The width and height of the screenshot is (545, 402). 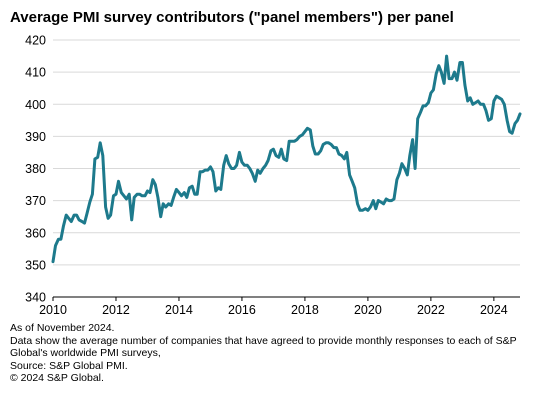 What do you see at coordinates (368, 310) in the screenshot?
I see `x-tick-label: 2020` at bounding box center [368, 310].